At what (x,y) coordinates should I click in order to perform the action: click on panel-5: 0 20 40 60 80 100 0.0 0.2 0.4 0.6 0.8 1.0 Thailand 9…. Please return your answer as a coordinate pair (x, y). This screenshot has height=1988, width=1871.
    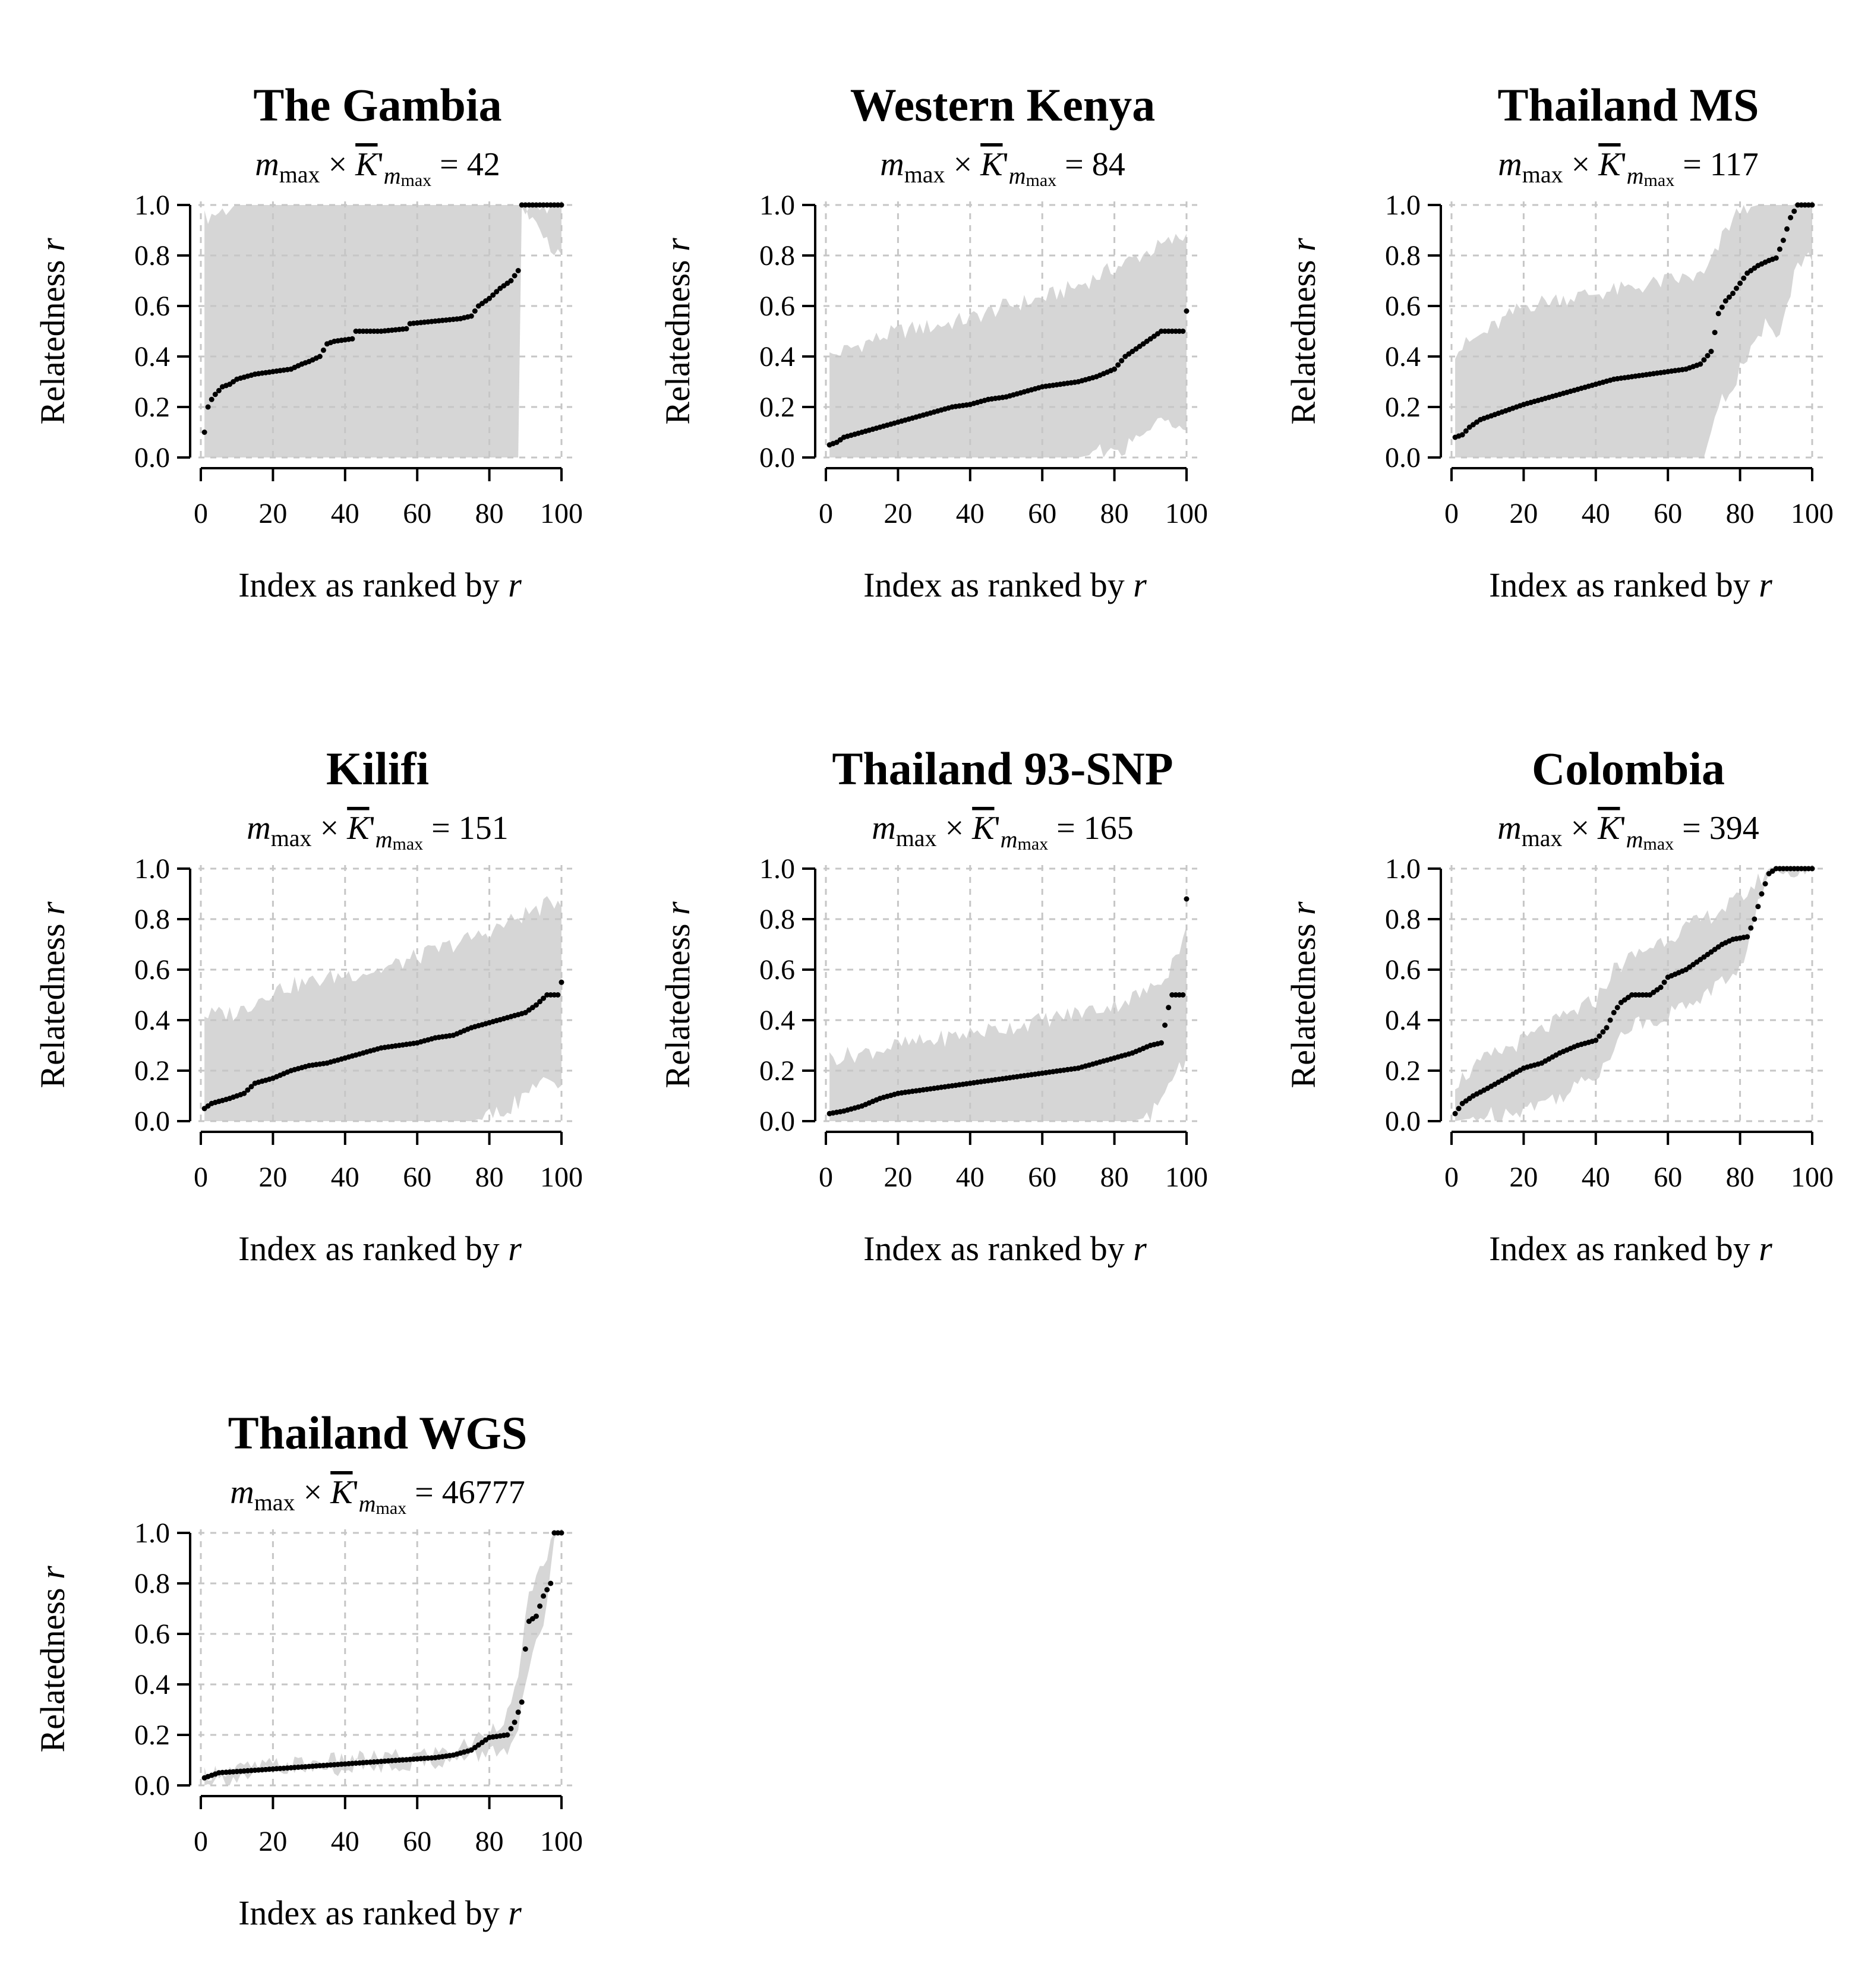
    Looking at the image, I should click on (933, 1005).